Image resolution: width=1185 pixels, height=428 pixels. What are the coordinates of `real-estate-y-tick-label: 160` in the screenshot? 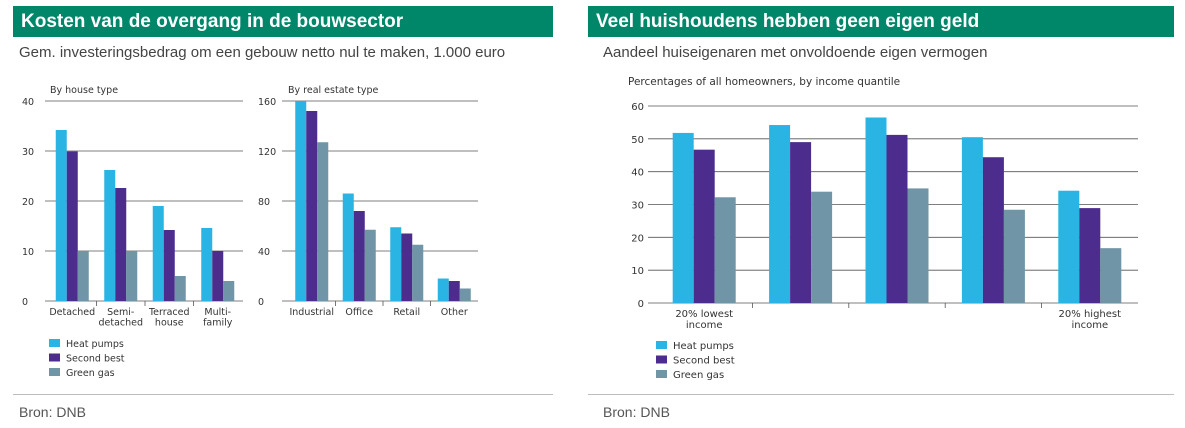 It's located at (267, 102).